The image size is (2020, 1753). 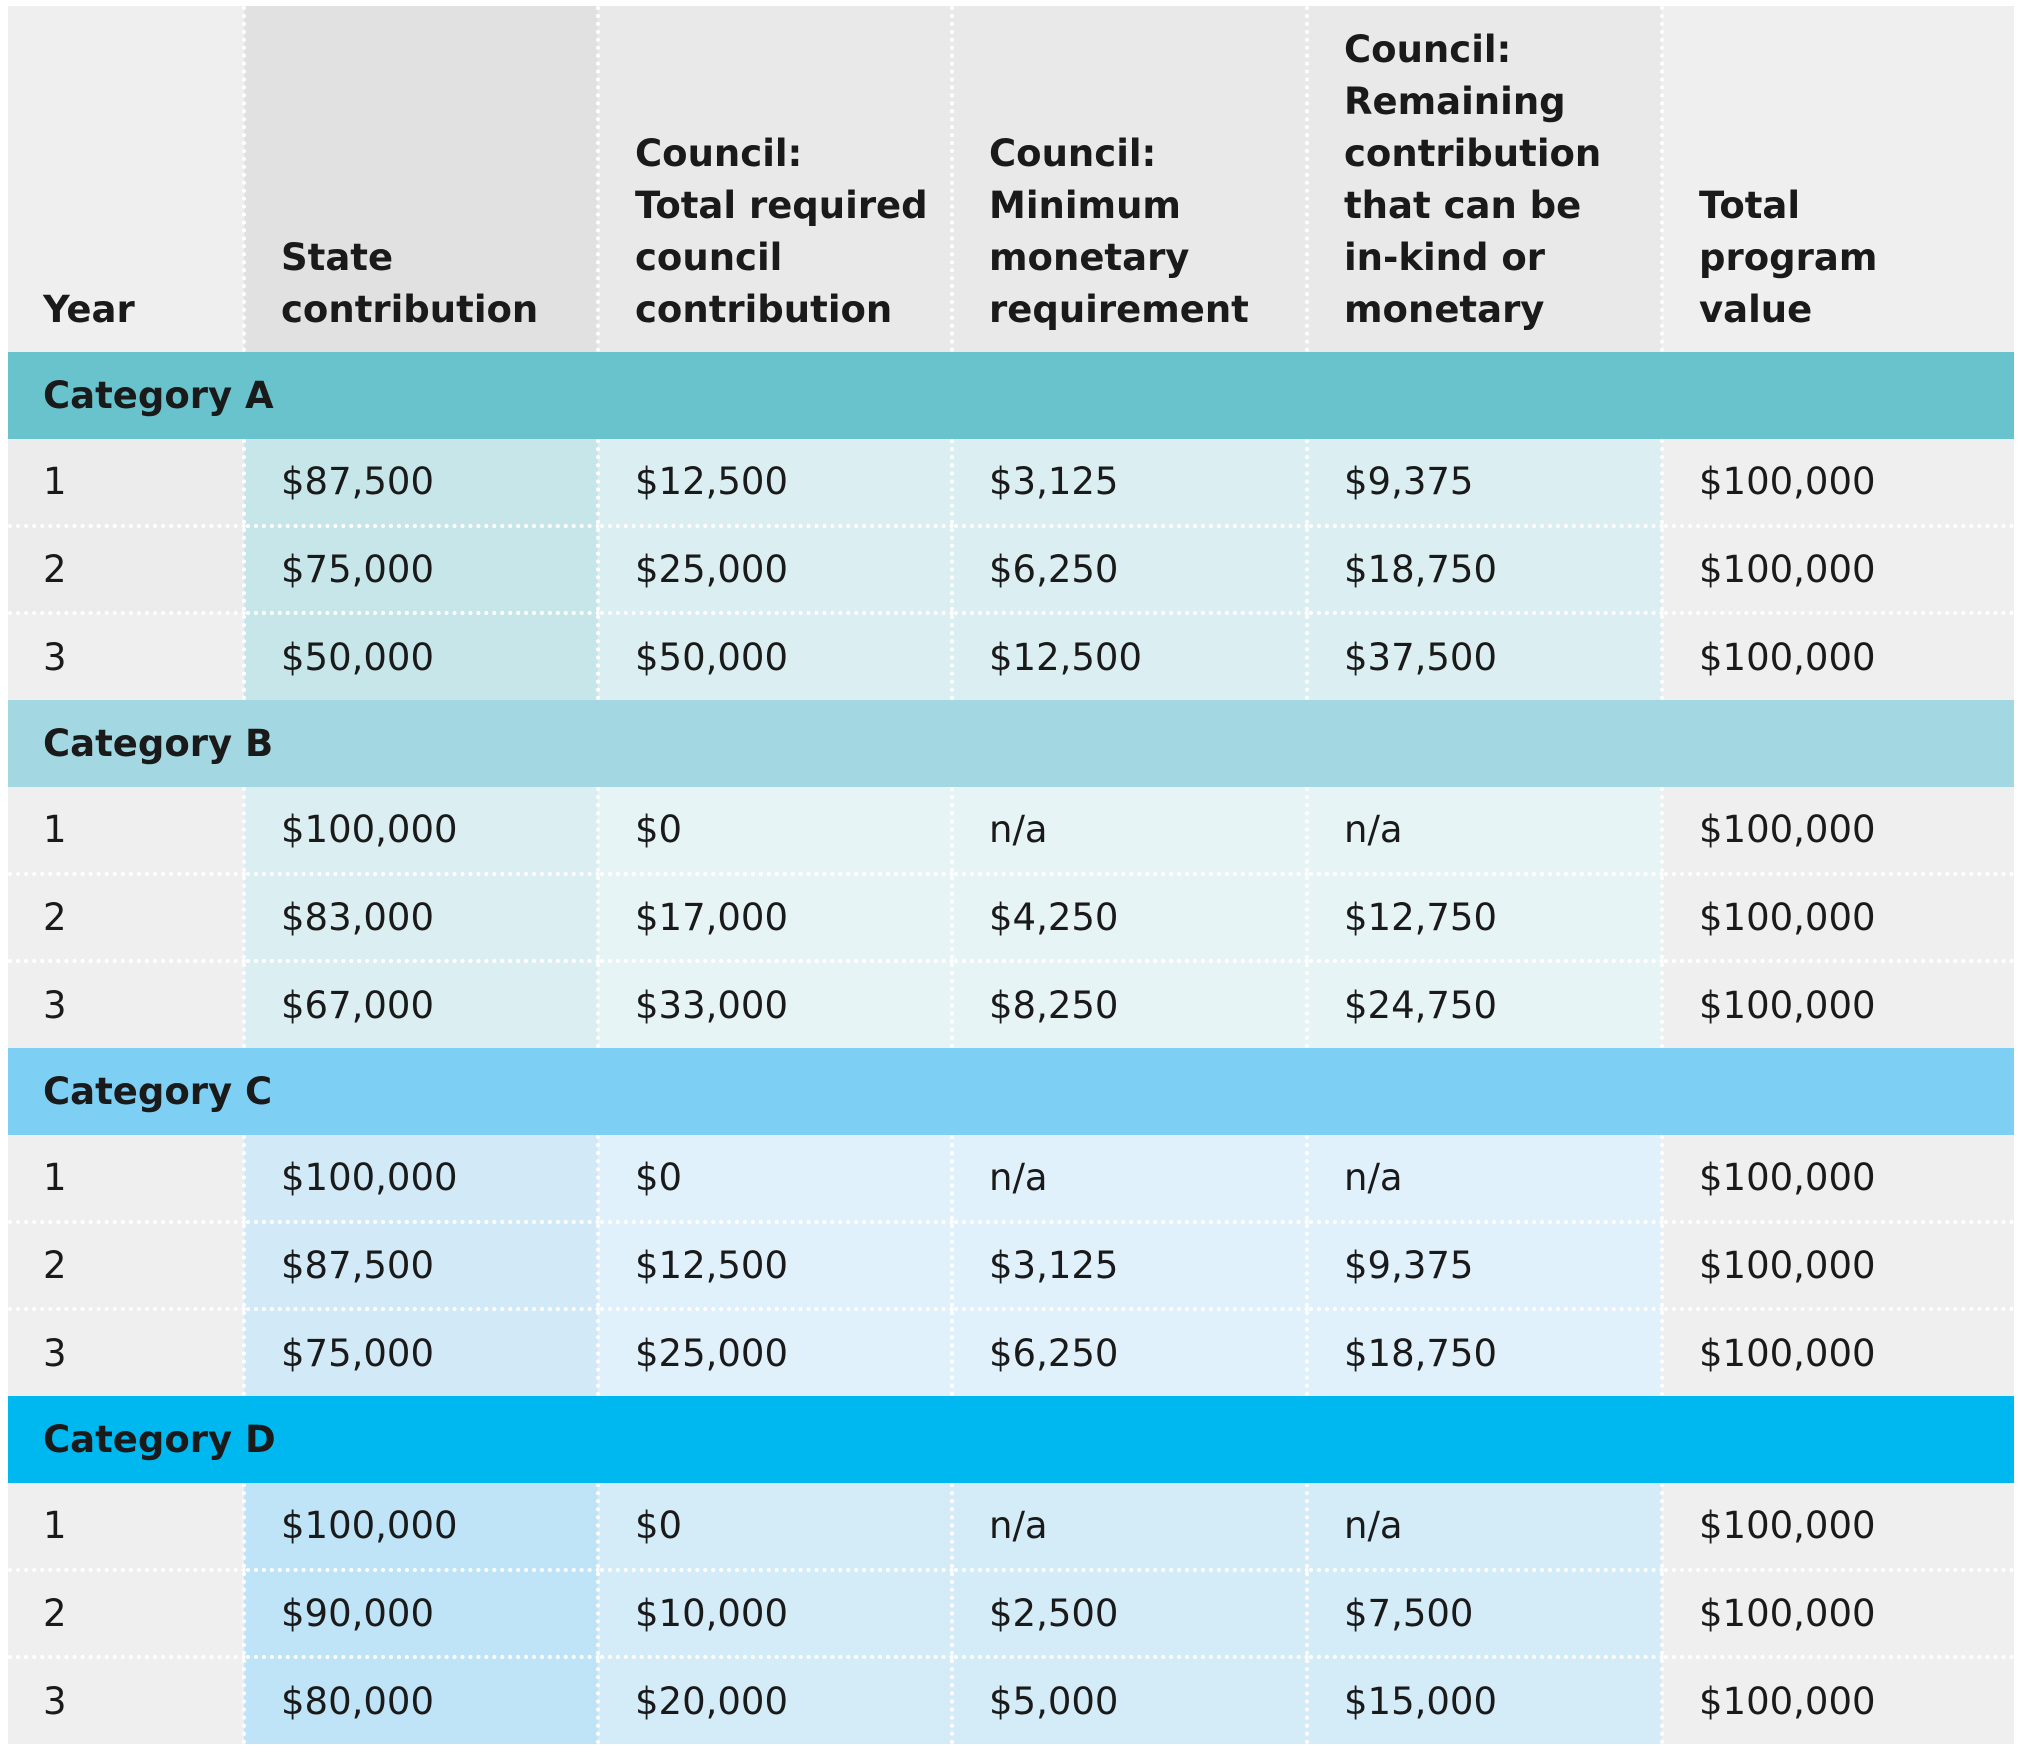 I want to click on cell-total-council-contribution: $33,000, so click(x=774, y=1004).